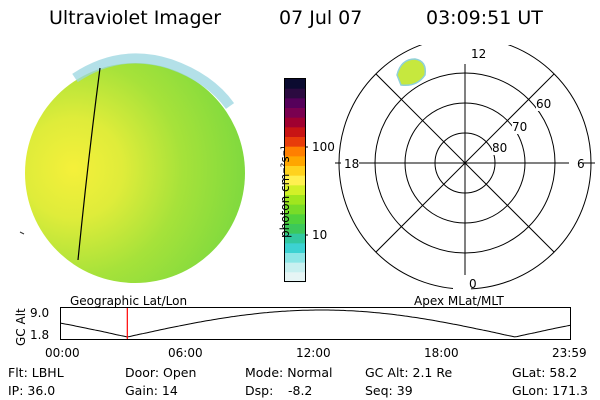  Describe the element at coordinates (545, 372) in the screenshot. I see `glat-info: GLat: 58.2` at that location.